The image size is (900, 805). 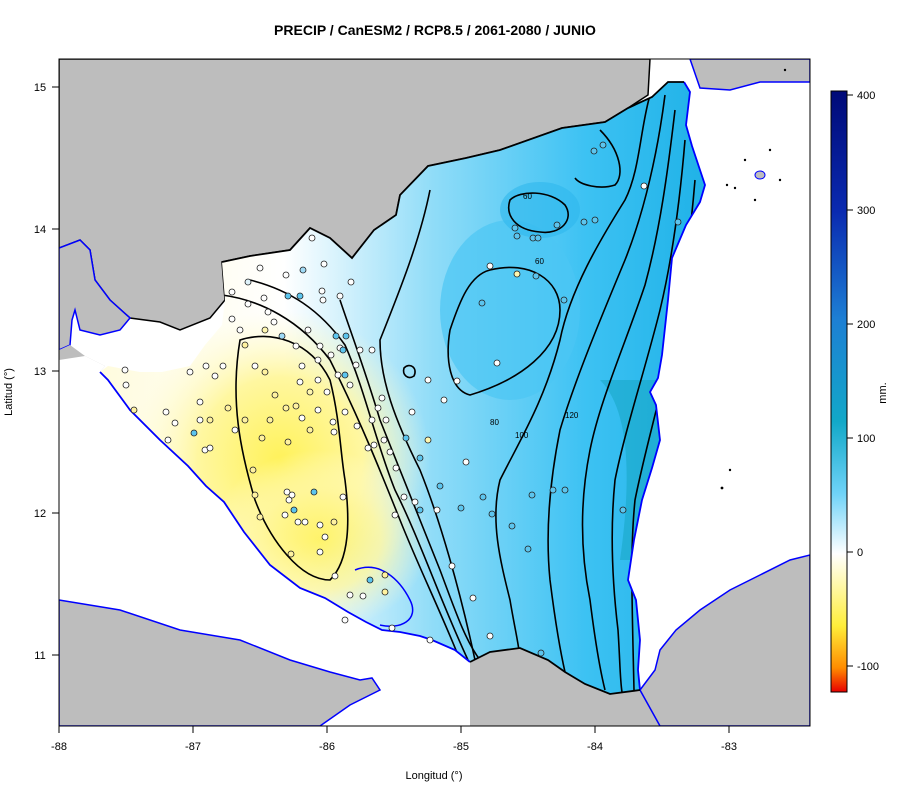 I want to click on colorbar: 400 300 200 100 0 -100 mm., so click(x=859, y=391).